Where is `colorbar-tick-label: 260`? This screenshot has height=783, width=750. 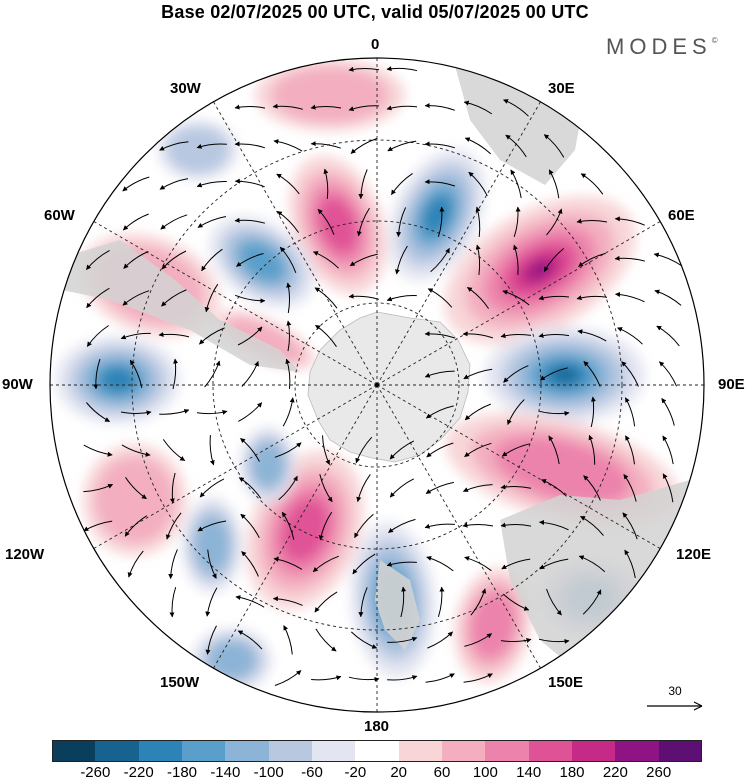
colorbar-tick-label: 260 is located at coordinates (659, 772).